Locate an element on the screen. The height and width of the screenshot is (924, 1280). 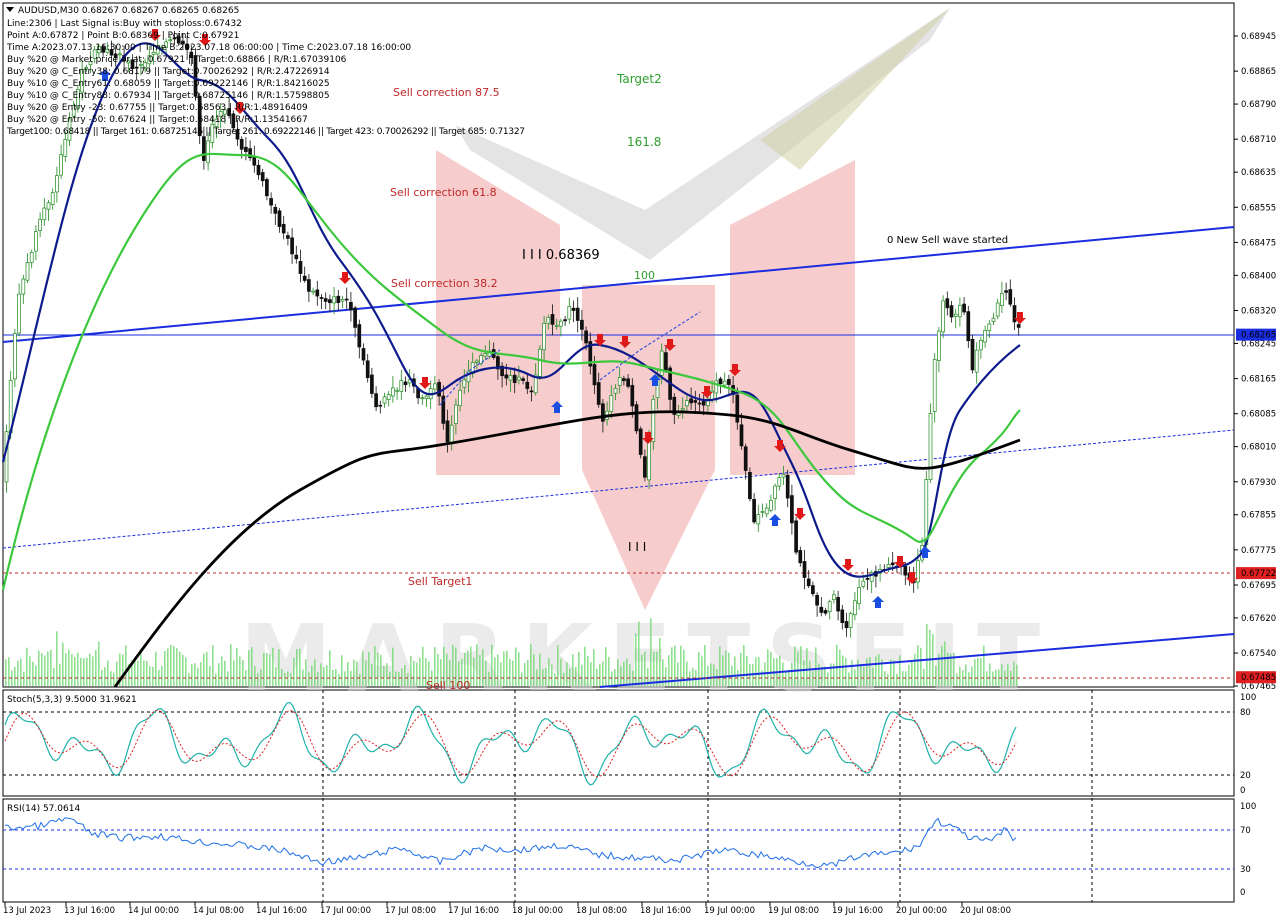
price-tick-label: 0.68635 is located at coordinates (1258, 173).